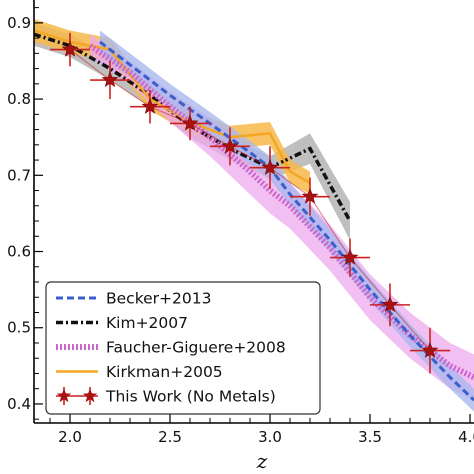  I want to click on legend-entry: Faucher-Giguere+2008, so click(171, 348).